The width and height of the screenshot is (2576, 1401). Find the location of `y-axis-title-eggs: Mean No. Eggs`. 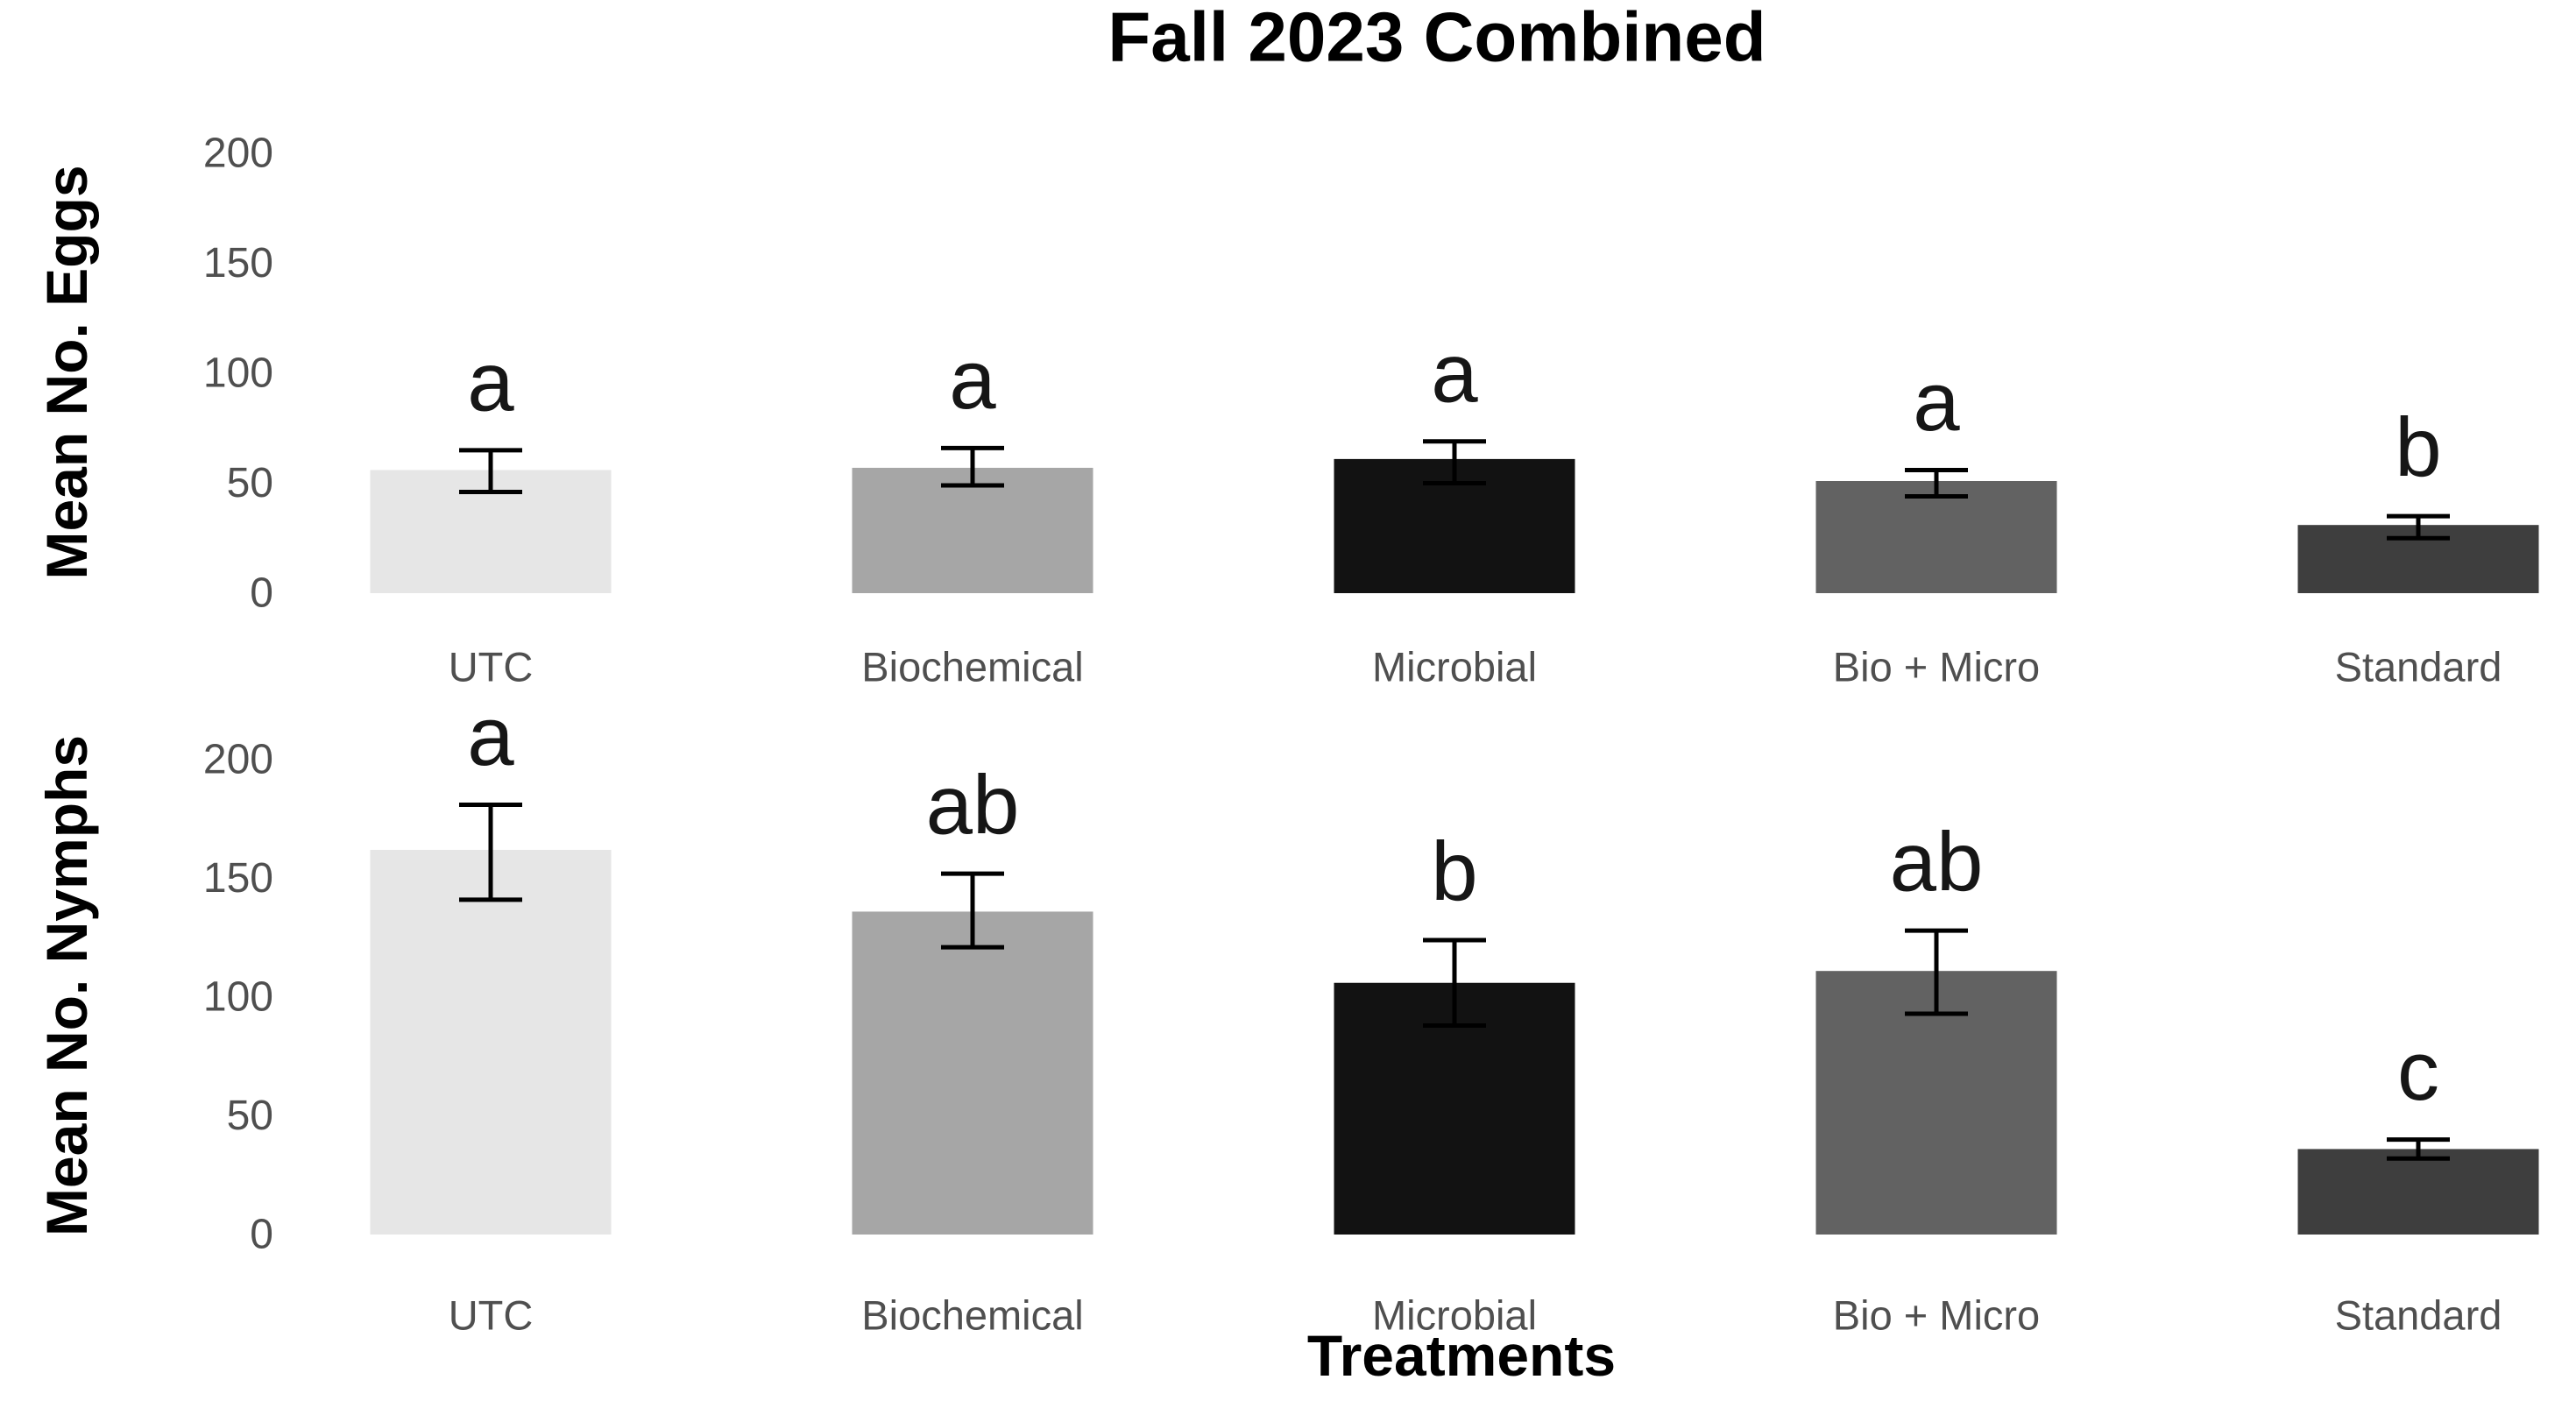

y-axis-title-eggs: Mean No. Eggs is located at coordinates (66, 372).